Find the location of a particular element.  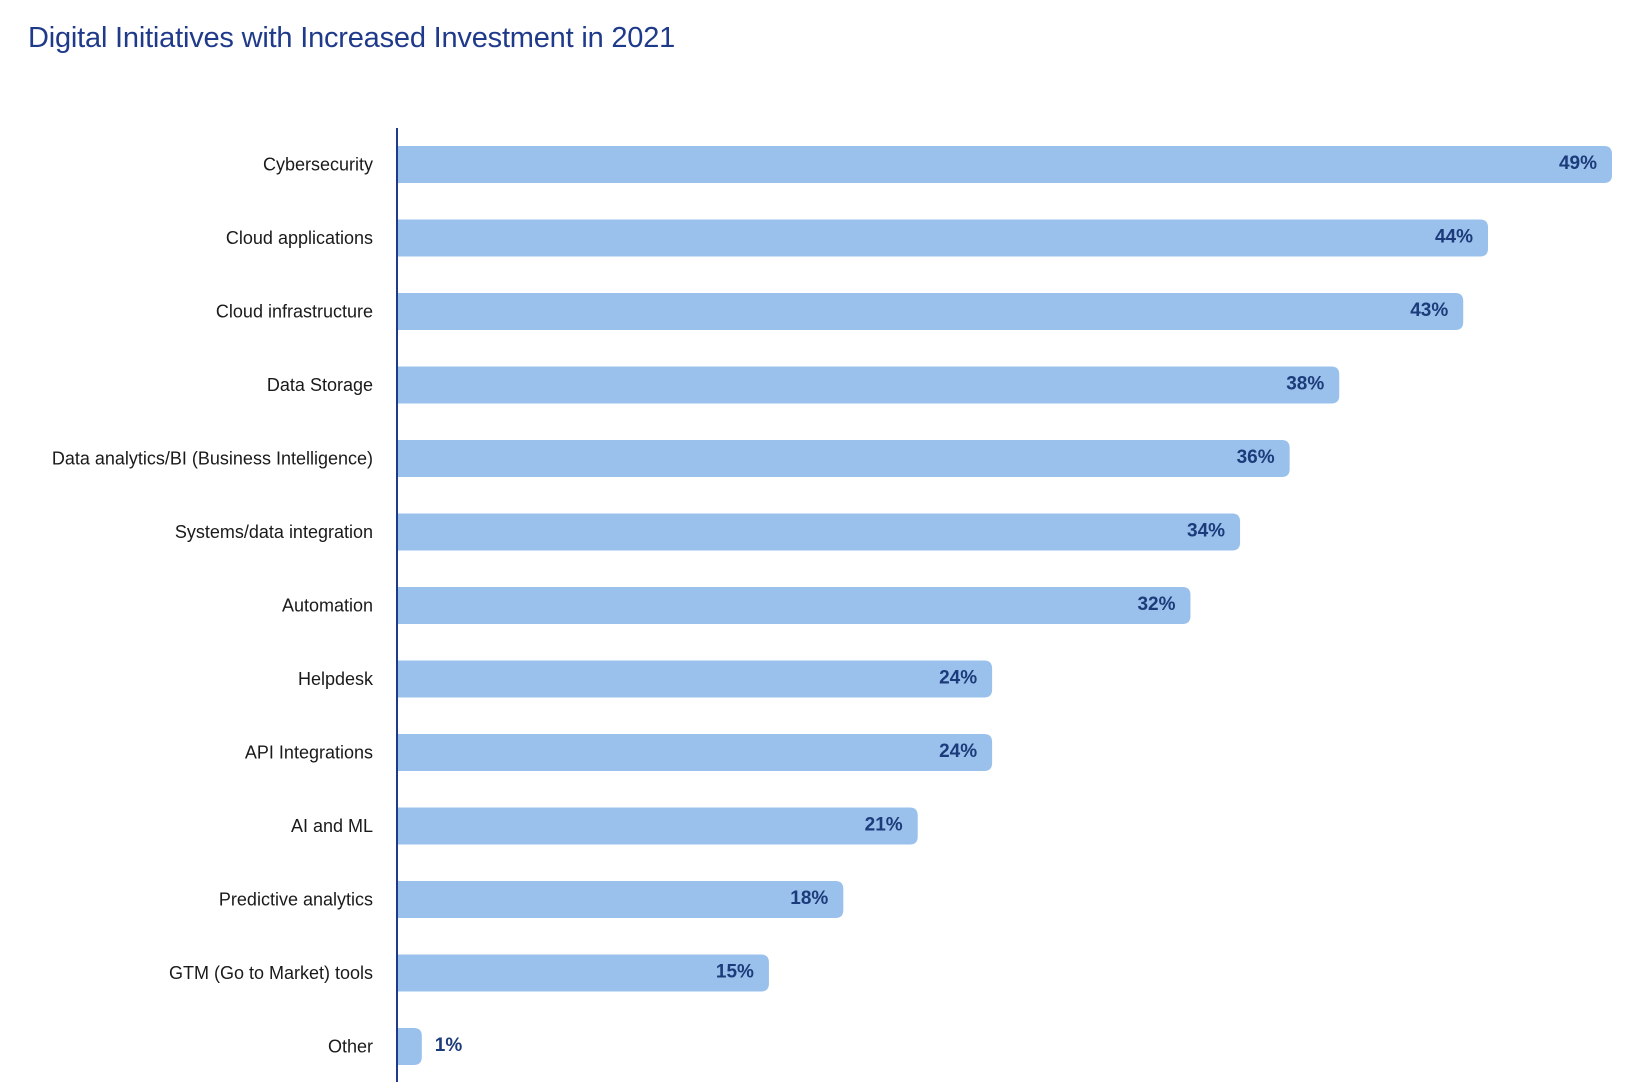

category-label: AI and ML is located at coordinates (332, 826).